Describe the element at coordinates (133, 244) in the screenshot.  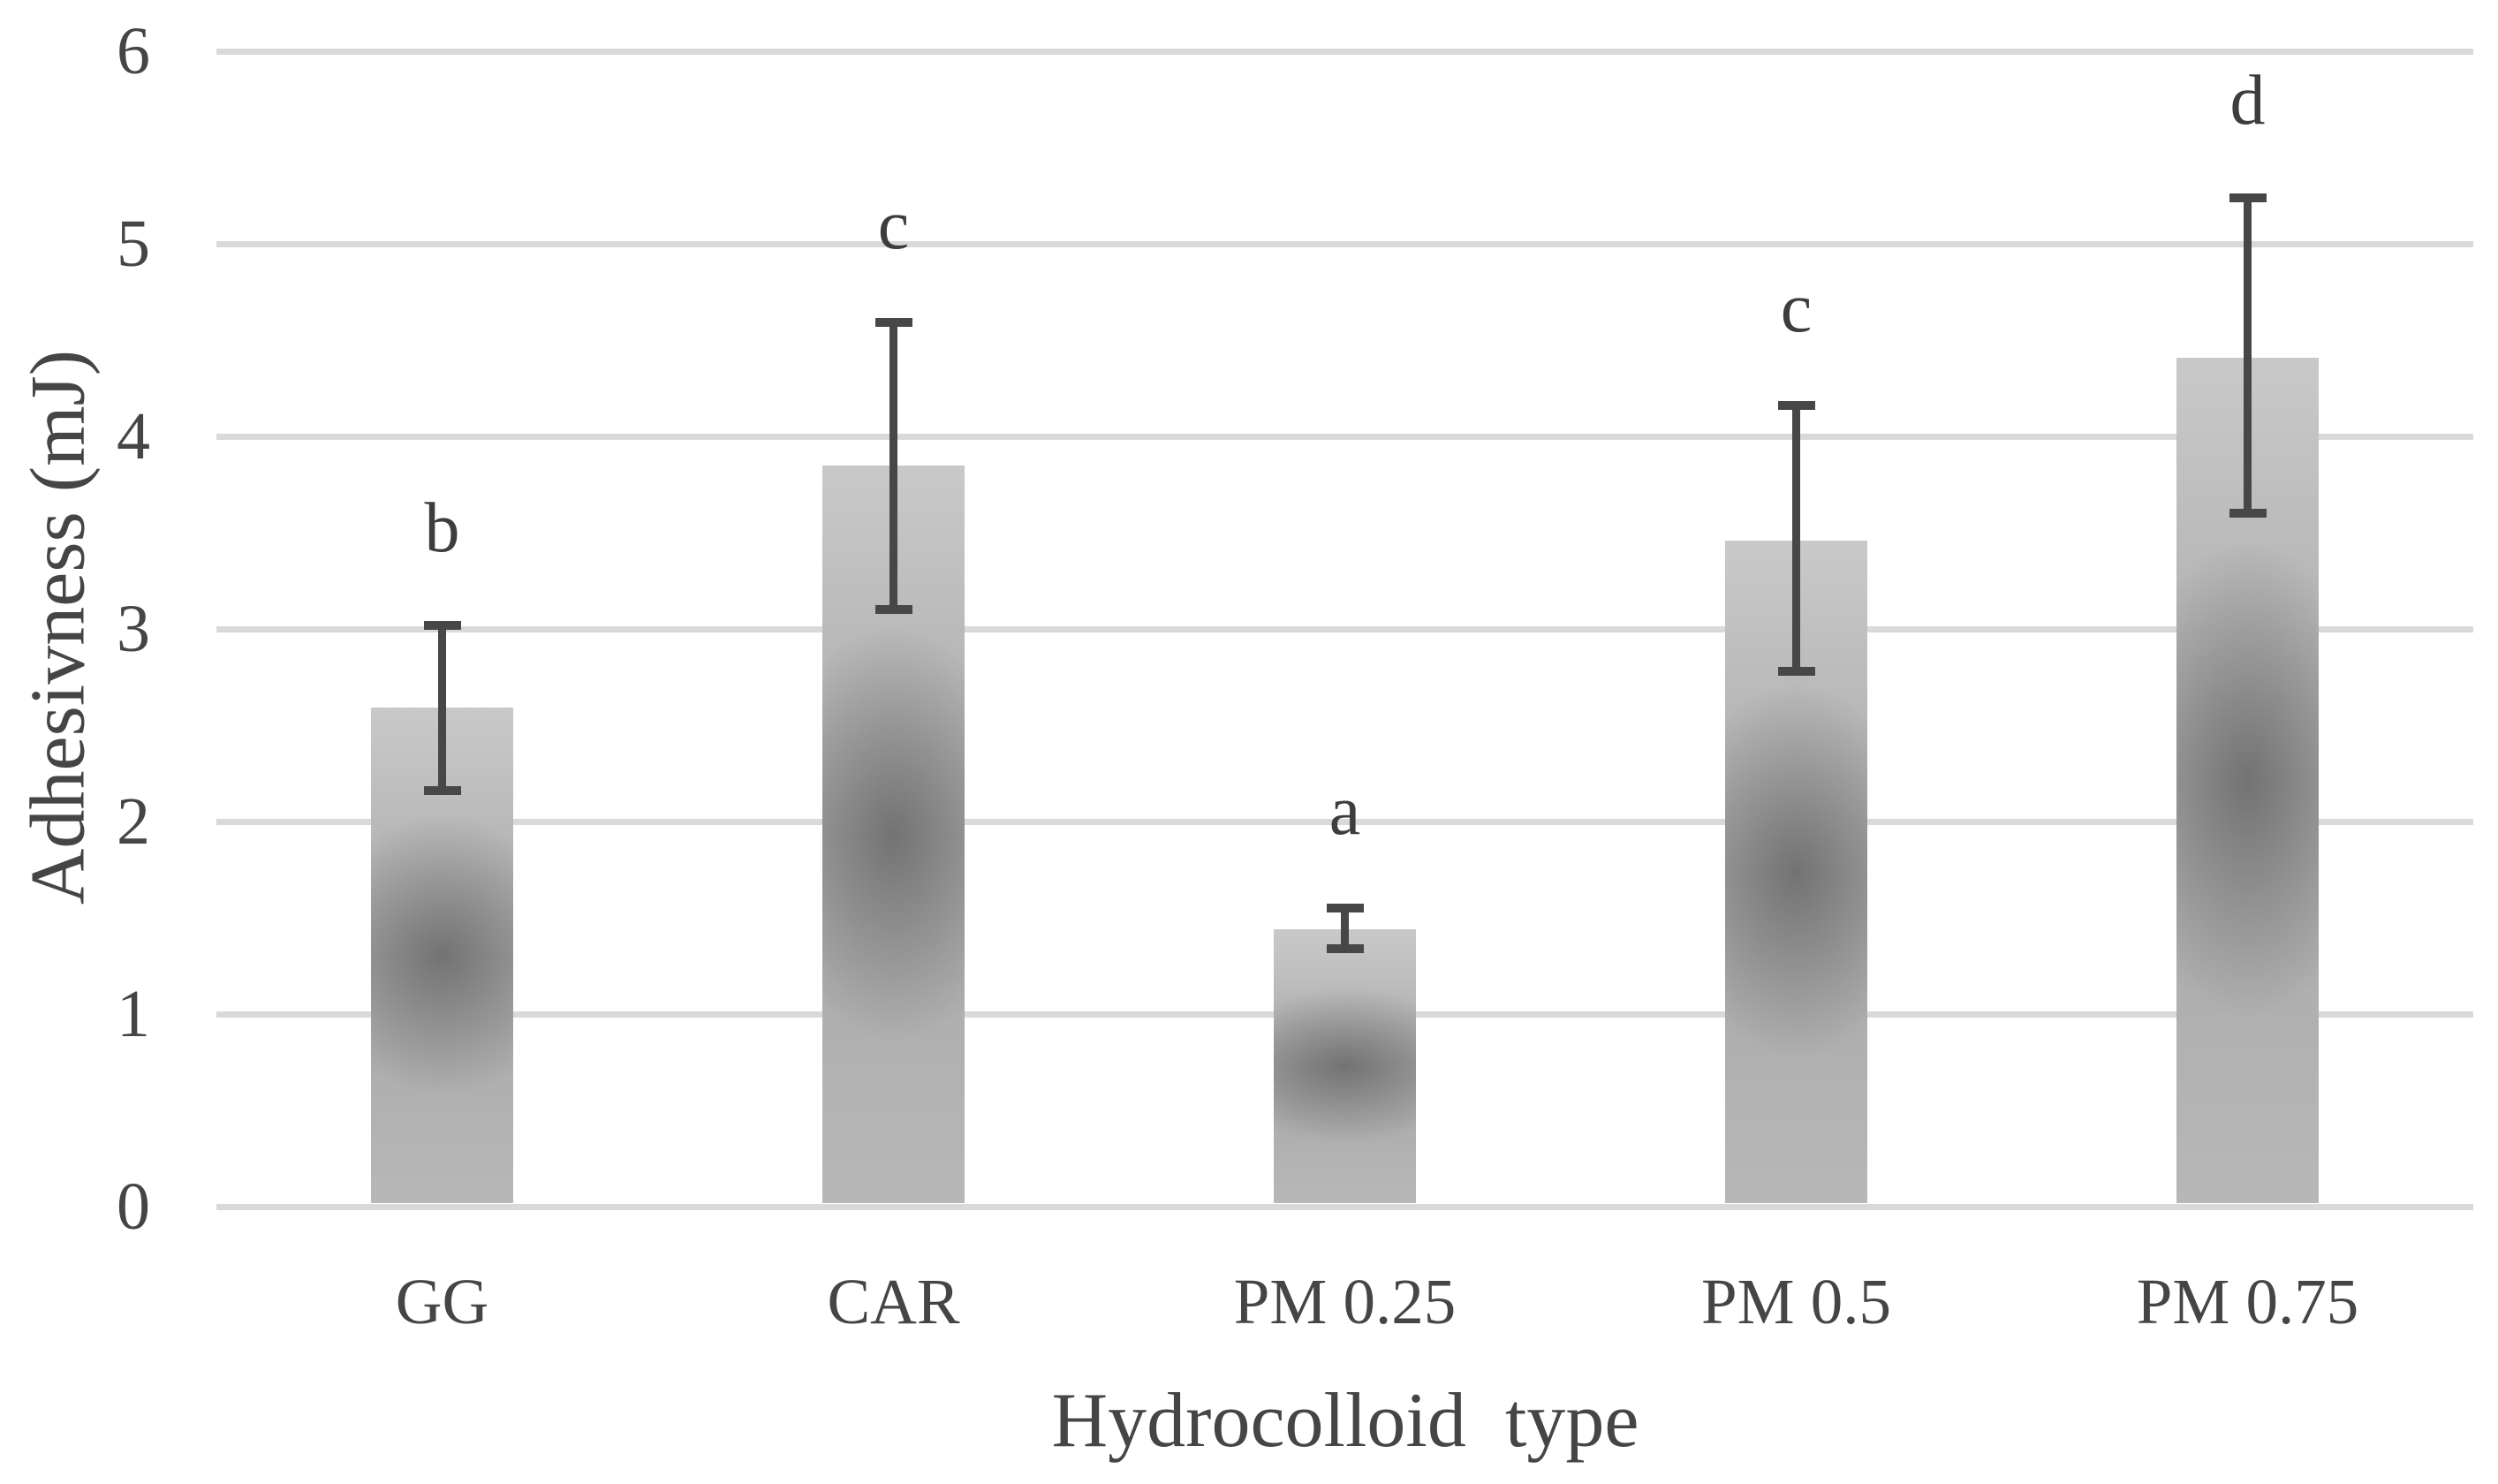
I see `y-tick-label-5: 5` at that location.